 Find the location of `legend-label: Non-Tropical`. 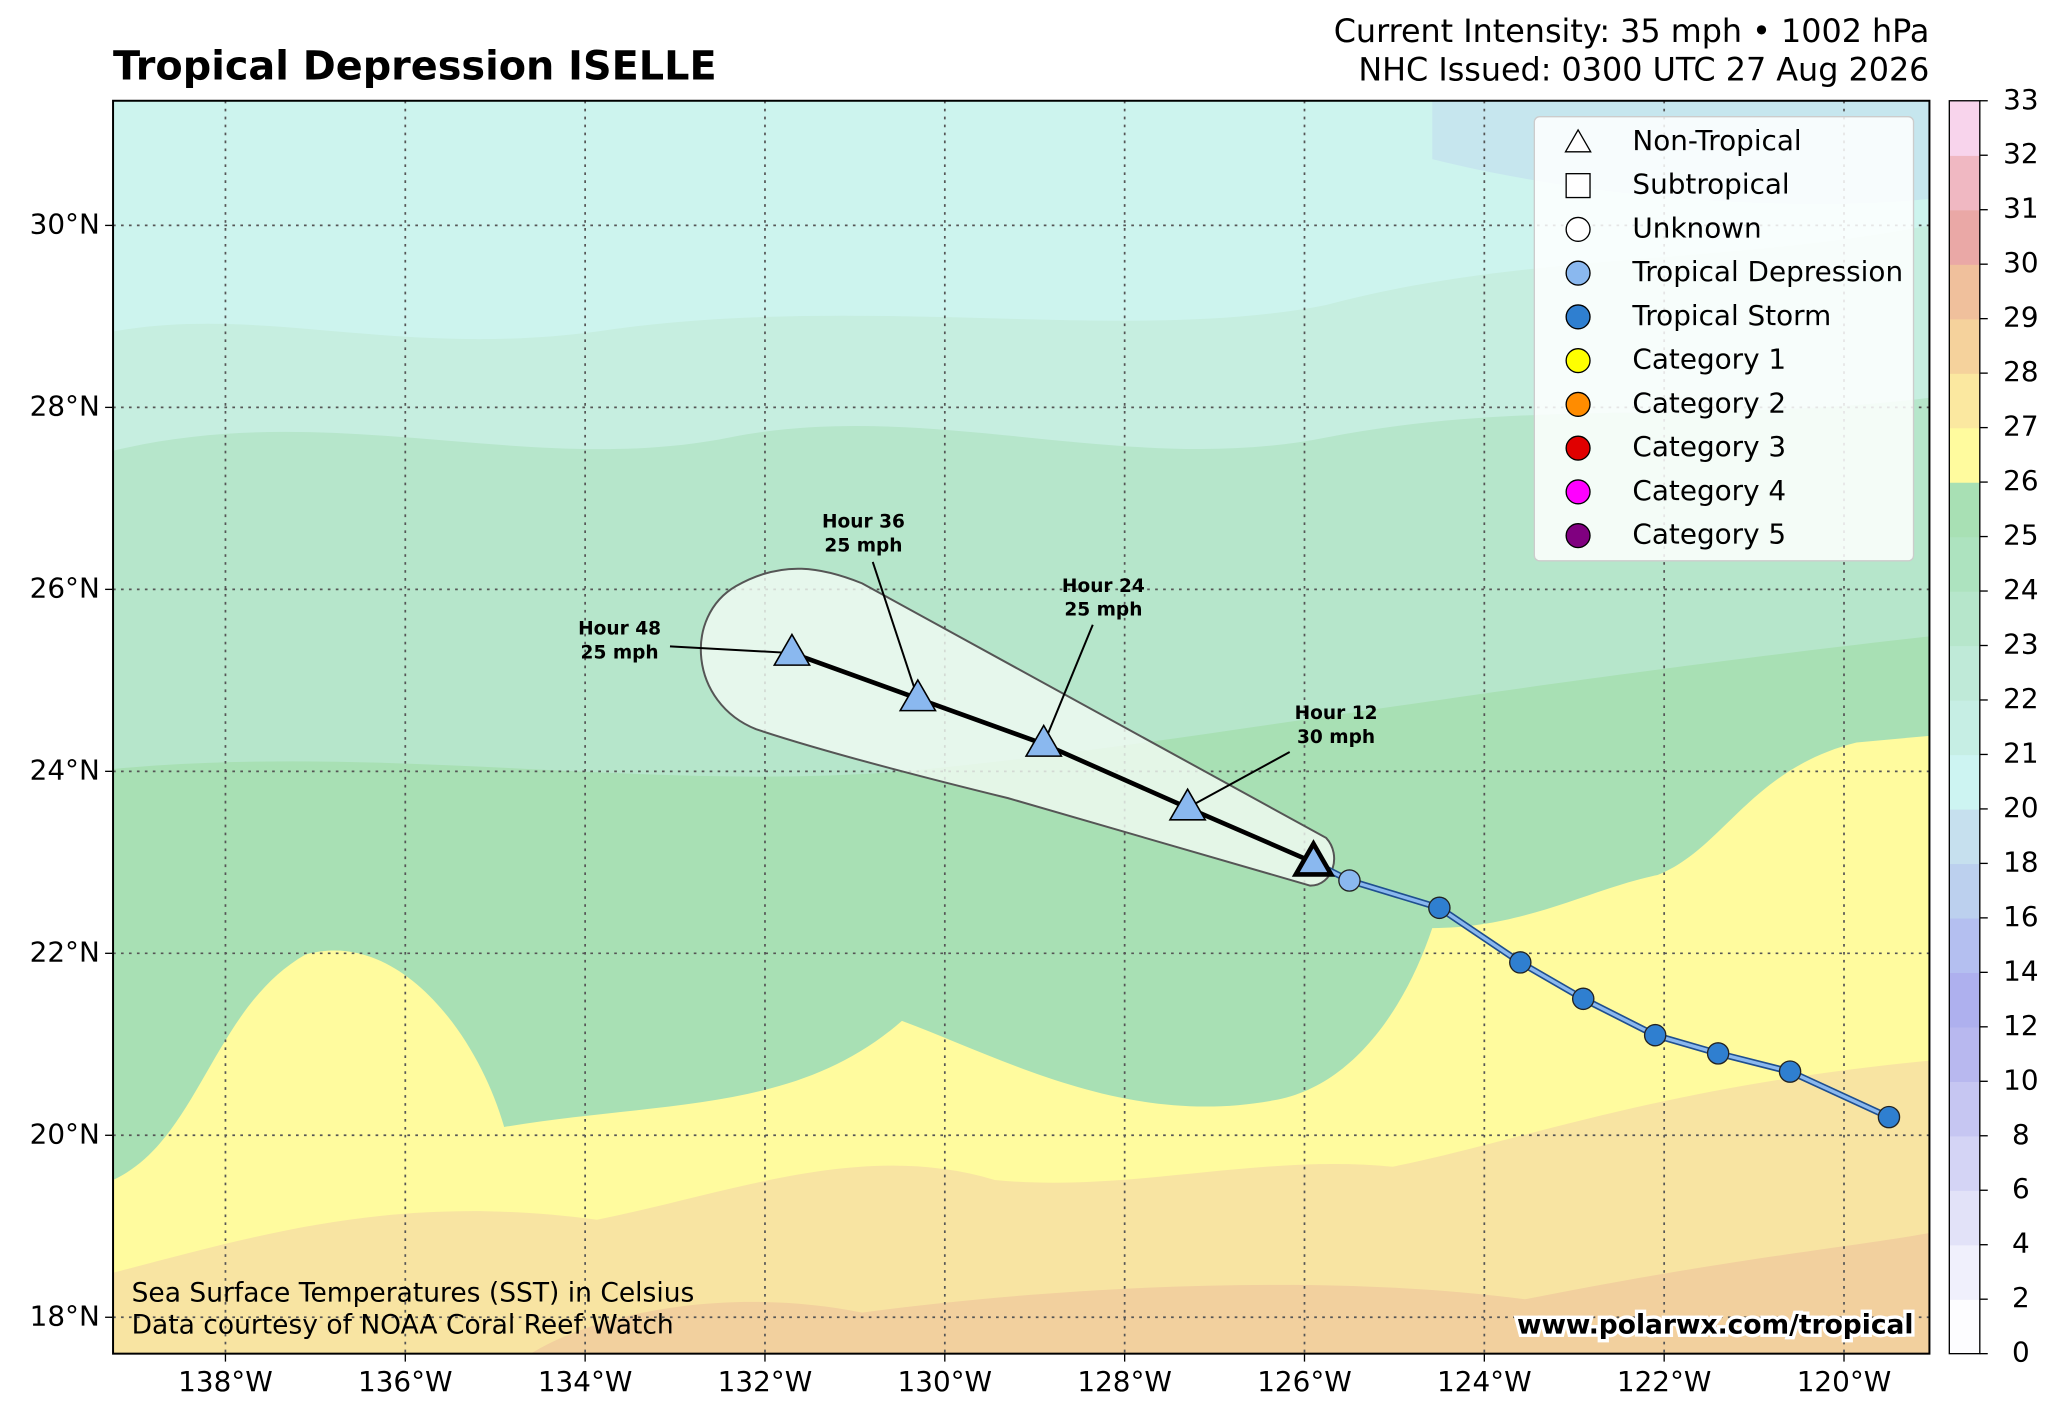

legend-label: Non-Tropical is located at coordinates (1716, 140).